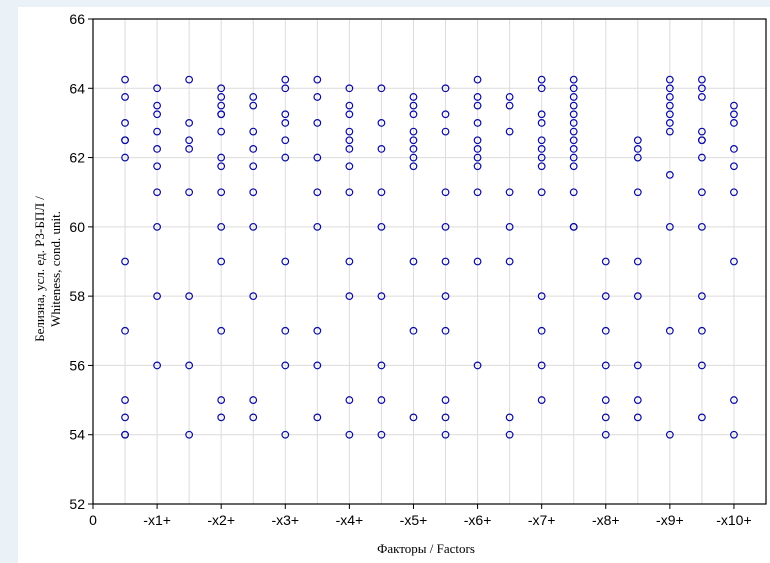  I want to click on x-tick-label: -x3+, so click(285, 520).